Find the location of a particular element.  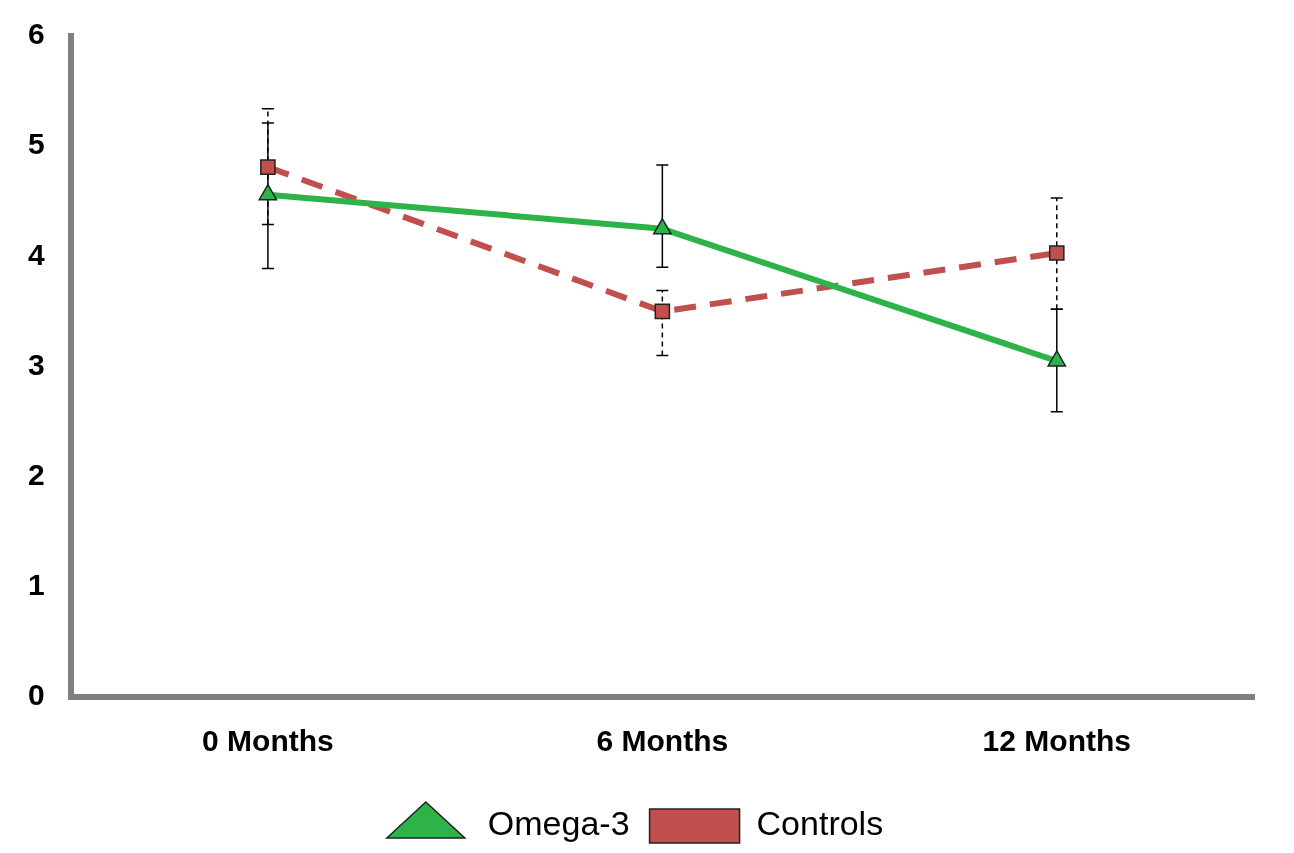

x-tick-label: 6 Months is located at coordinates (662, 741).